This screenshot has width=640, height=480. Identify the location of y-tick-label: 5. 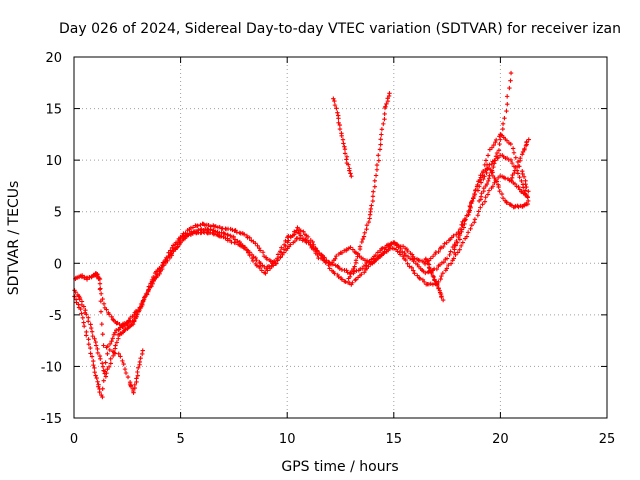
(58, 213).